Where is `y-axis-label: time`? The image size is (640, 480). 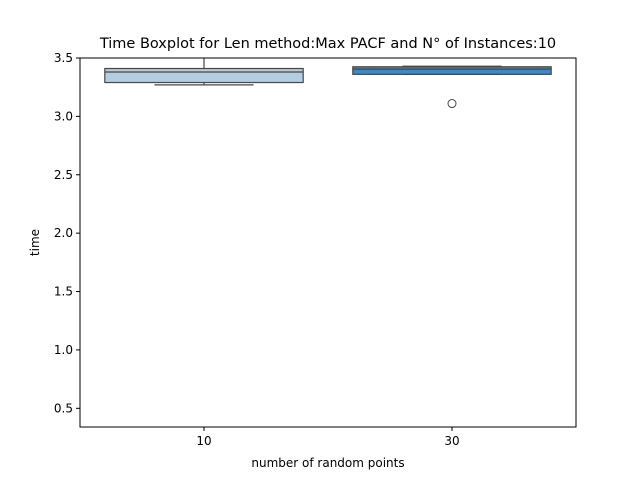 y-axis-label: time is located at coordinates (35, 242).